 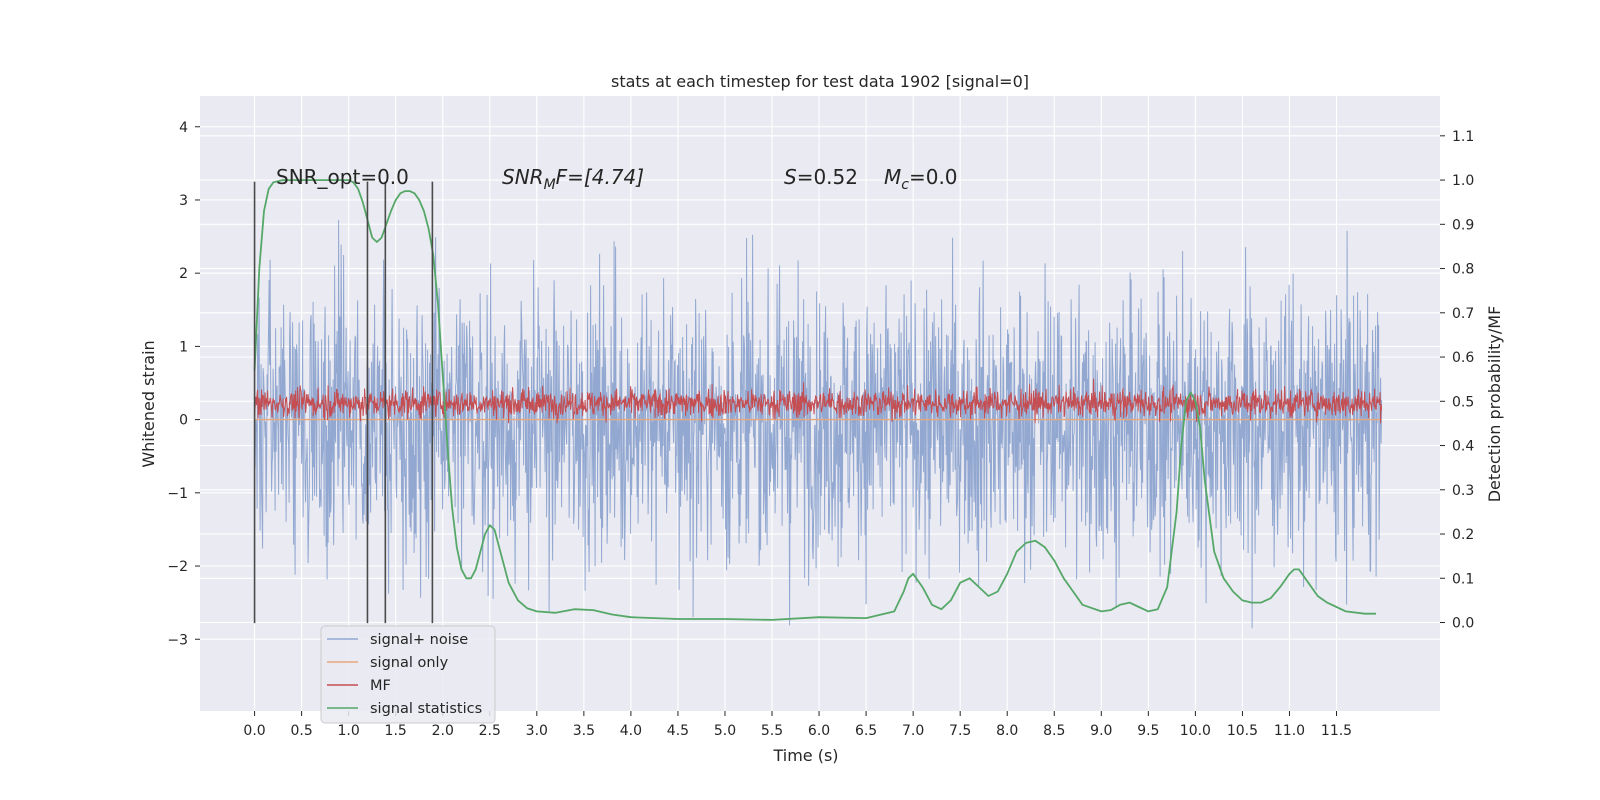 I want to click on y2-tick-label: 0.9, so click(x=1463, y=225).